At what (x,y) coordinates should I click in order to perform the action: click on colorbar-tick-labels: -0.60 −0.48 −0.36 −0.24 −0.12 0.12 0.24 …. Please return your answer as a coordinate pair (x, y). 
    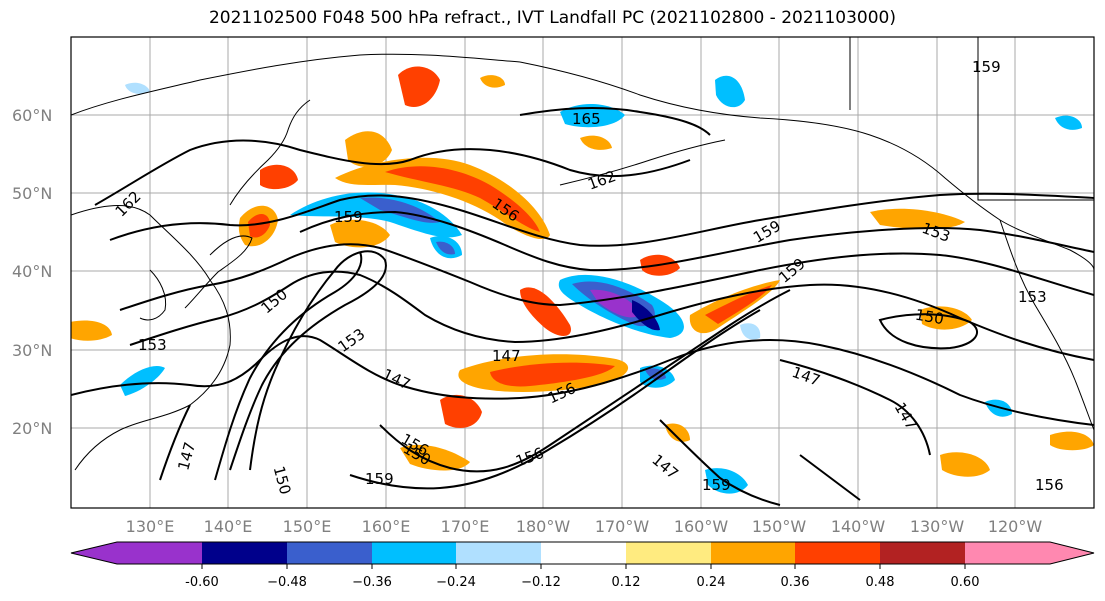
    Looking at the image, I should click on (582, 582).